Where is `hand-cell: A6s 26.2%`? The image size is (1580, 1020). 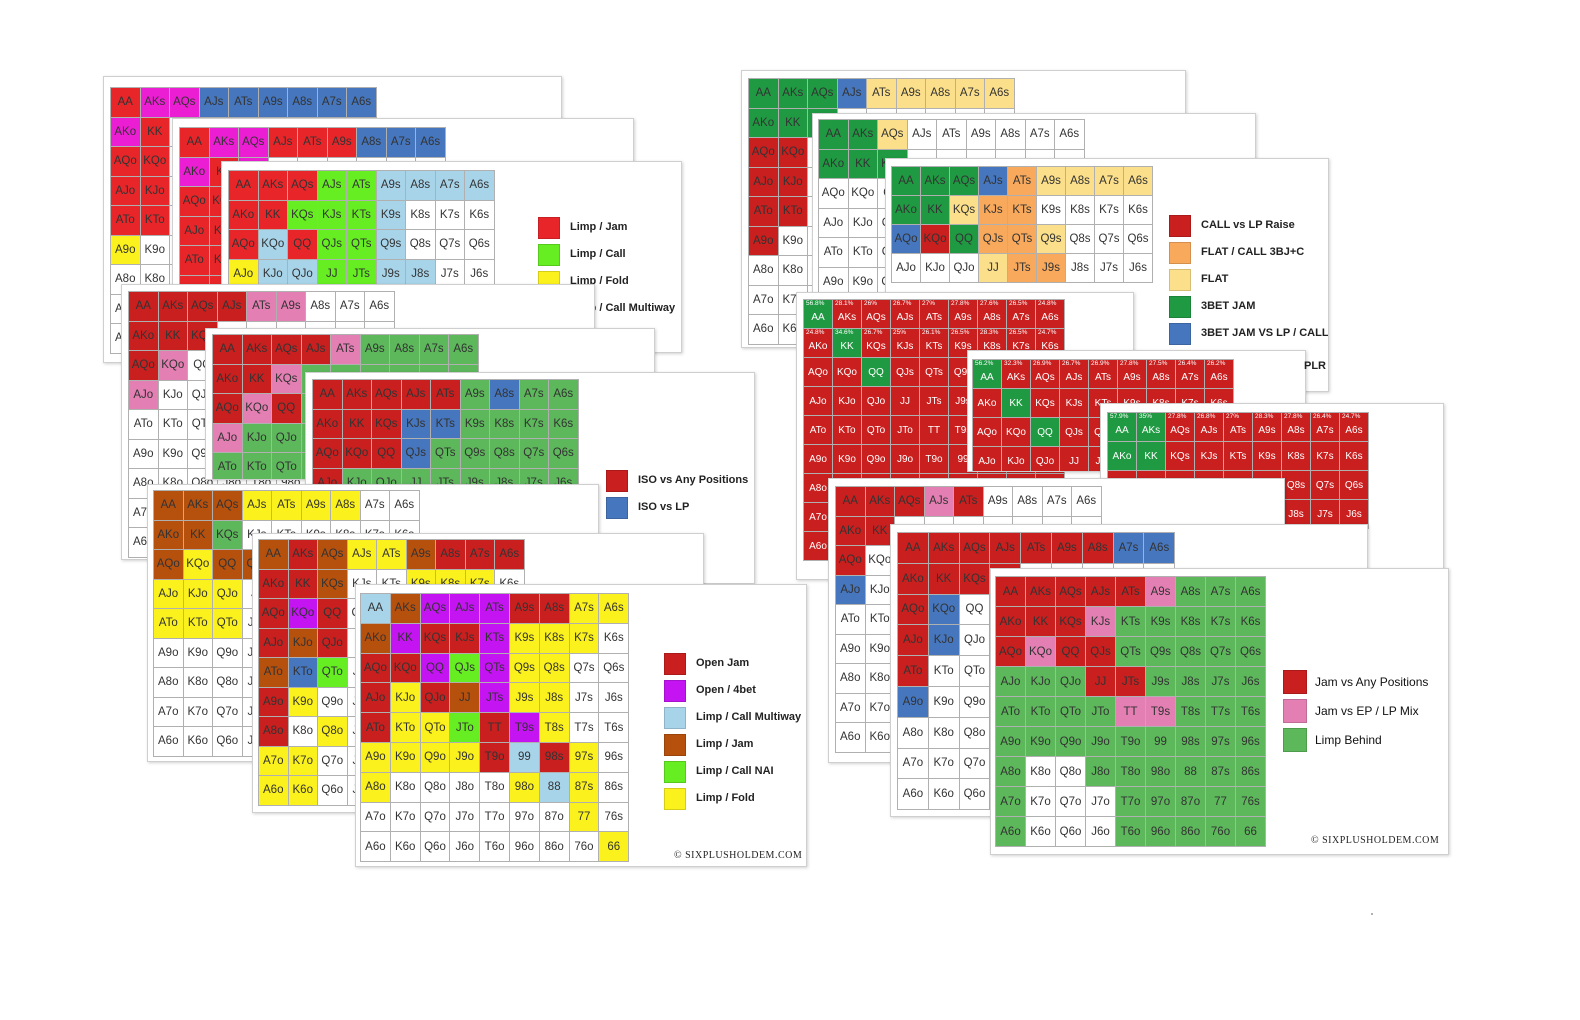
hand-cell: A6s 26.2% is located at coordinates (1219, 374).